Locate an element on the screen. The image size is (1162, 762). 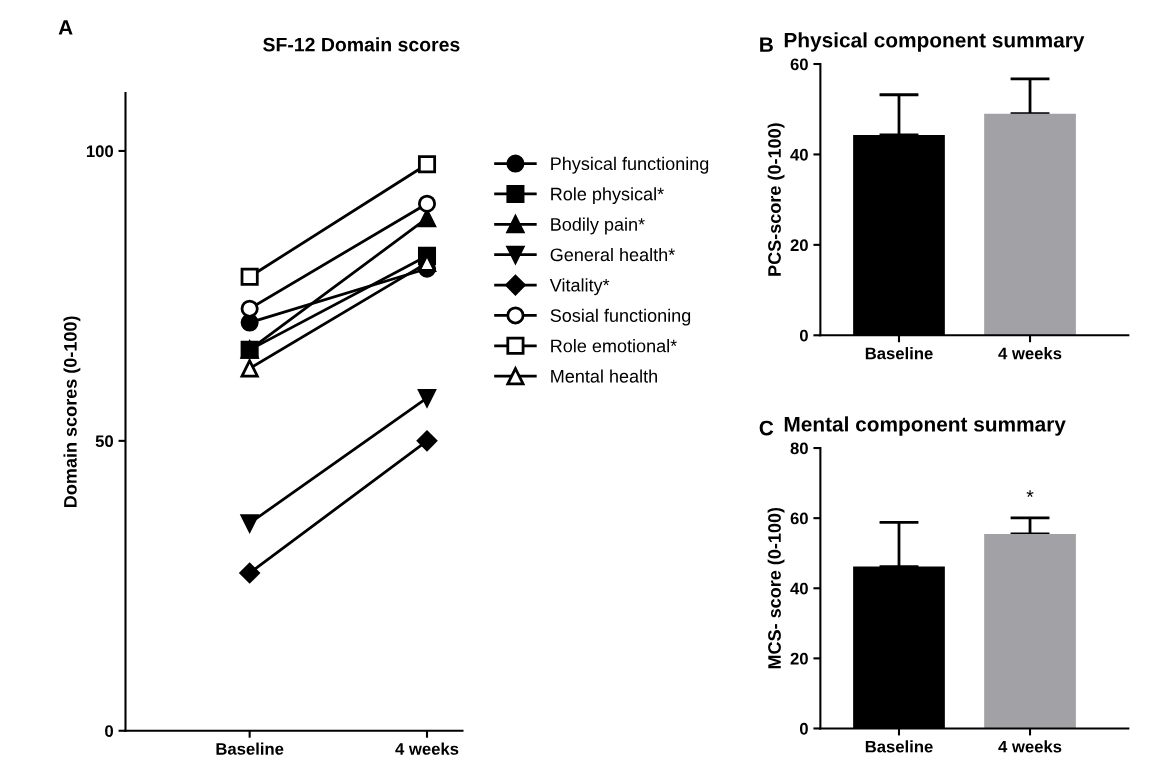
text: B is located at coordinates (766, 44).